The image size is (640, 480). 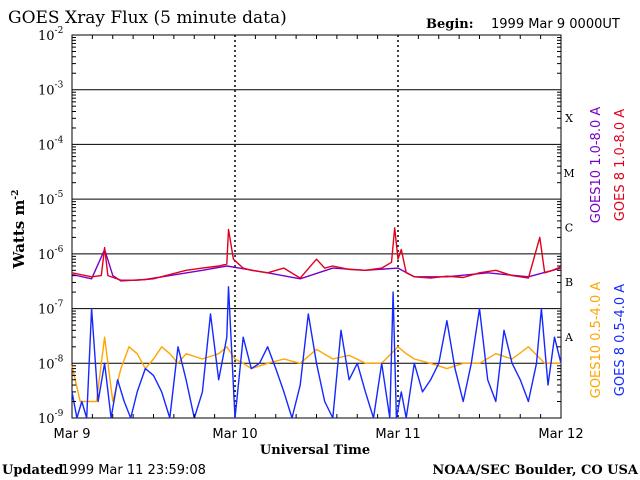 What do you see at coordinates (555, 24) in the screenshot?
I see `begin-value: 1999 Mar 9 0000UT` at bounding box center [555, 24].